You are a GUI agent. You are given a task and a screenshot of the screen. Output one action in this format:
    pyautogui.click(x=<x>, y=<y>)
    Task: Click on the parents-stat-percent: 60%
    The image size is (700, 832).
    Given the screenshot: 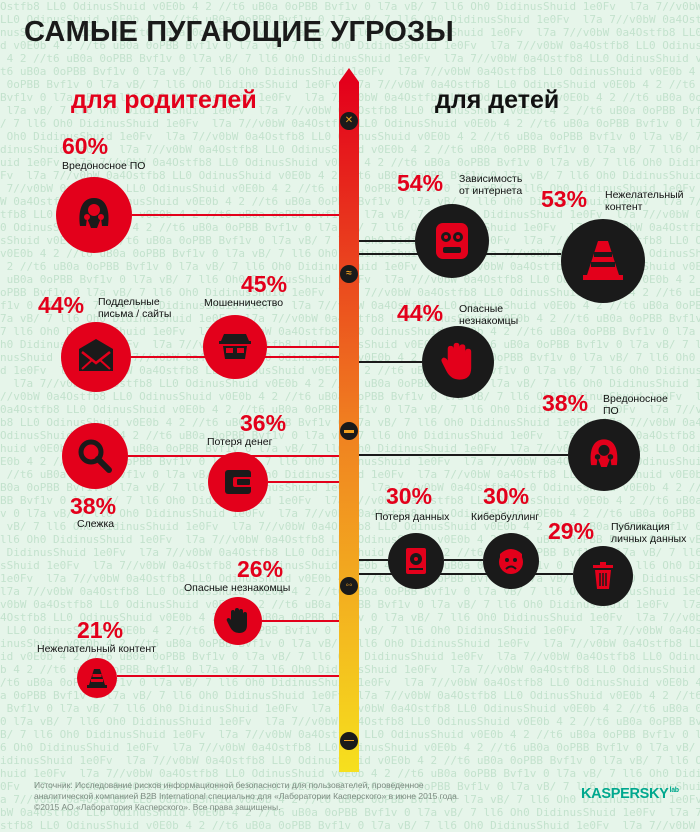 What is the action you would take?
    pyautogui.click(x=85, y=146)
    